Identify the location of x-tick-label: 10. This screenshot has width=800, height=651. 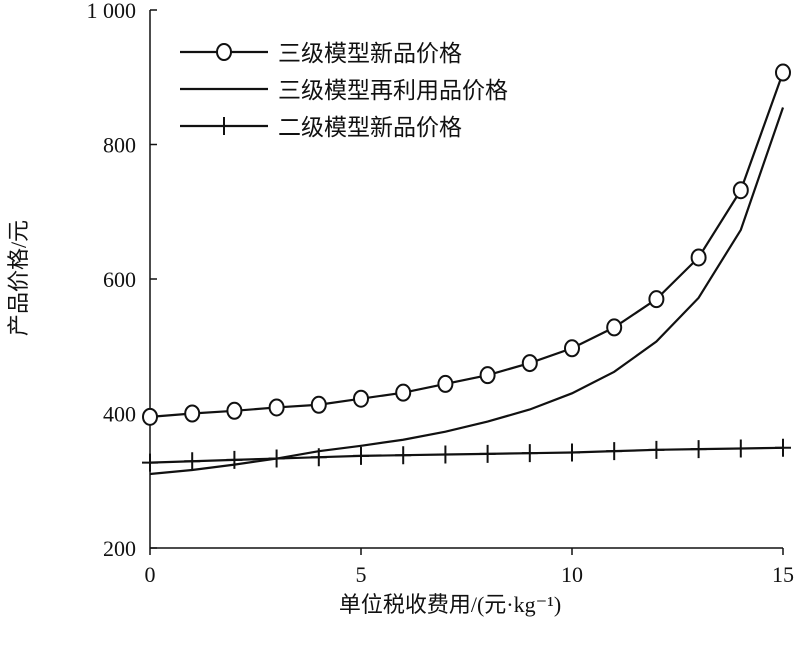
(572, 574).